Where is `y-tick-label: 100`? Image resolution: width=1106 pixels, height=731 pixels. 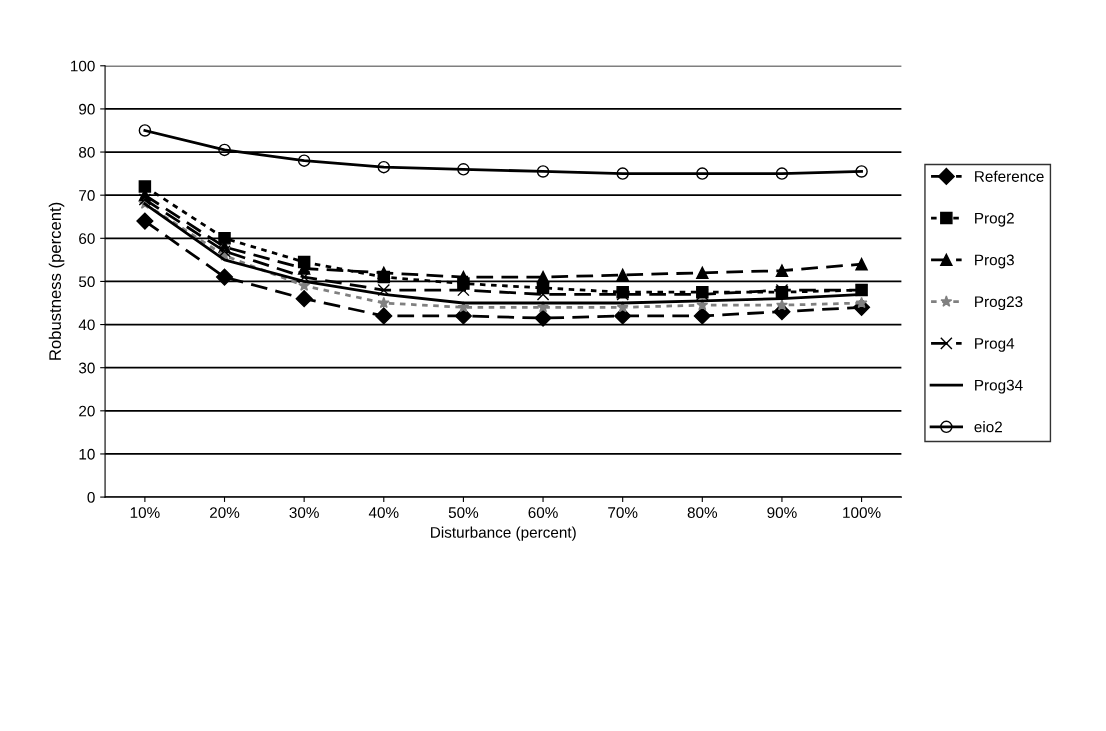 y-tick-label: 100 is located at coordinates (83, 66).